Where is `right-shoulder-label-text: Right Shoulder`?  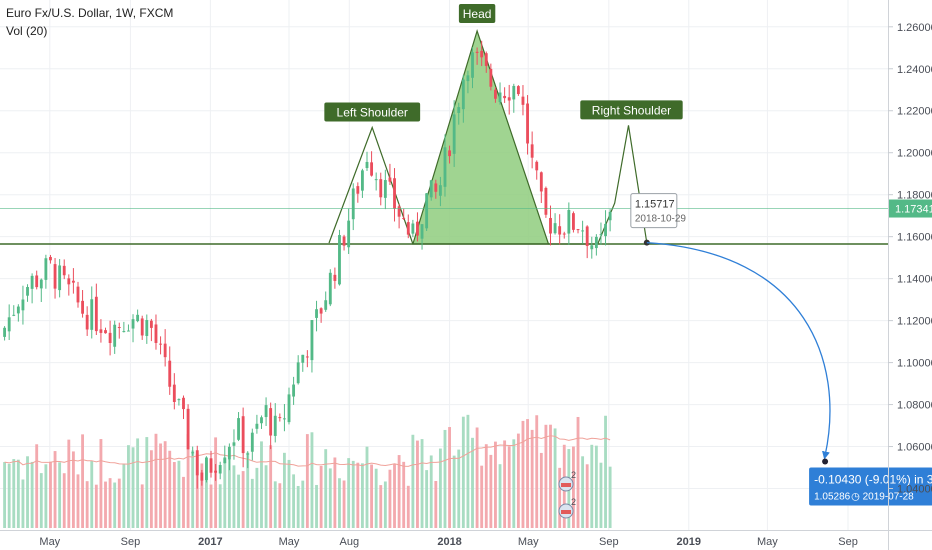
right-shoulder-label-text: Right Shoulder is located at coordinates (631, 110).